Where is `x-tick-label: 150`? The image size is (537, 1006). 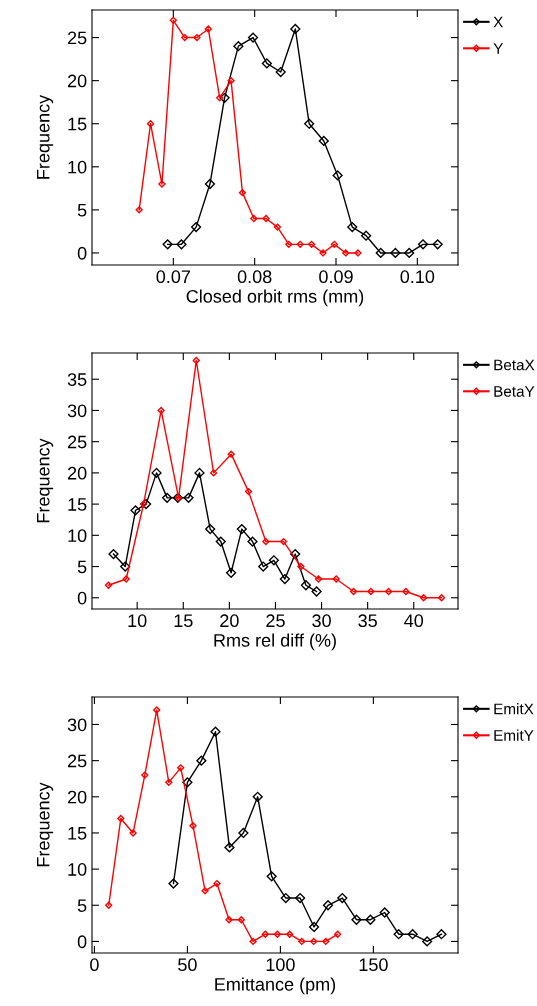
x-tick-label: 150 is located at coordinates (373, 965).